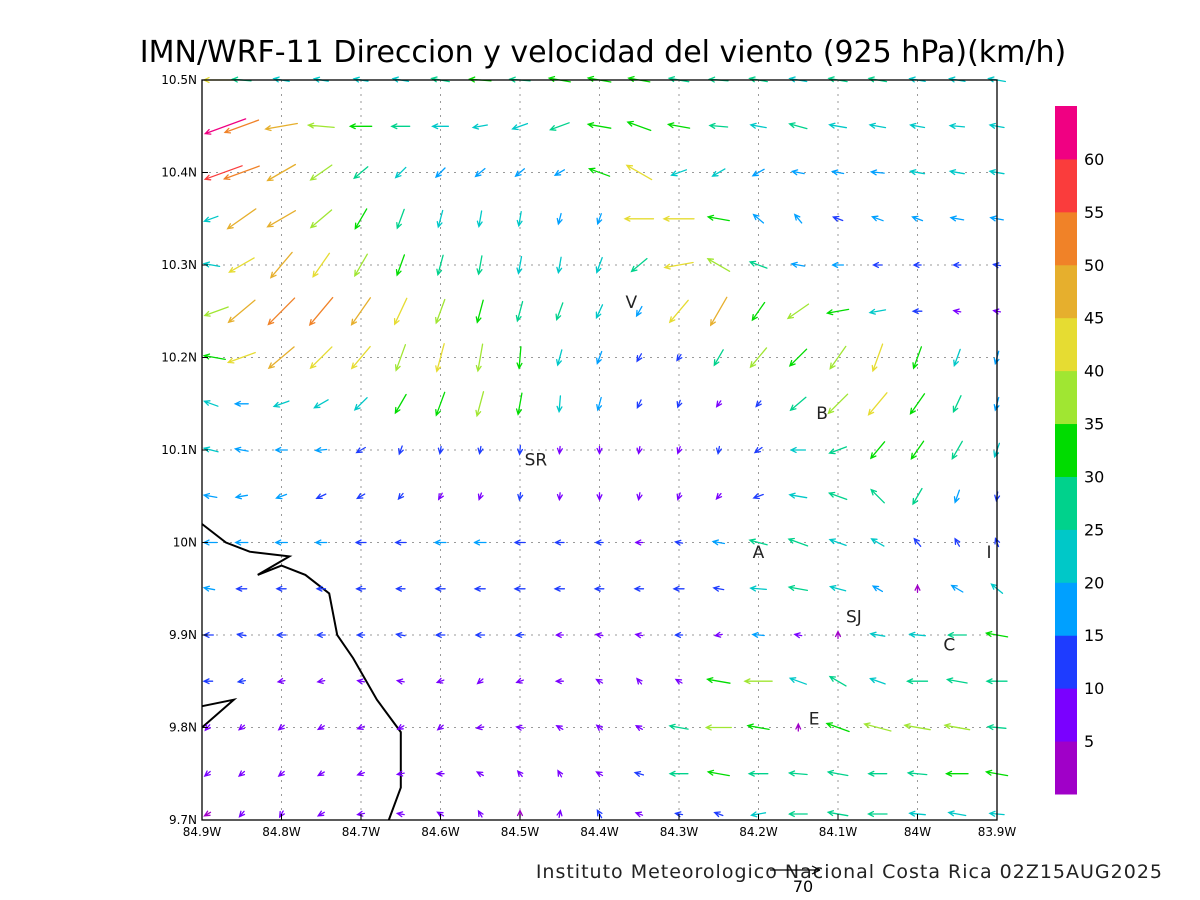 The image size is (1200, 900). Describe the element at coordinates (1094, 529) in the screenshot. I see `colorbar-label: 25` at that location.